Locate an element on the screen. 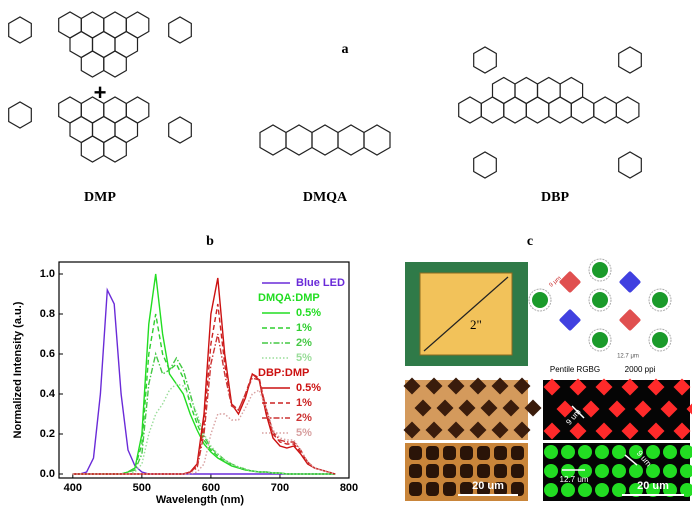 The width and height of the screenshot is (692, 512). legend-label: 5% is located at coordinates (304, 433).